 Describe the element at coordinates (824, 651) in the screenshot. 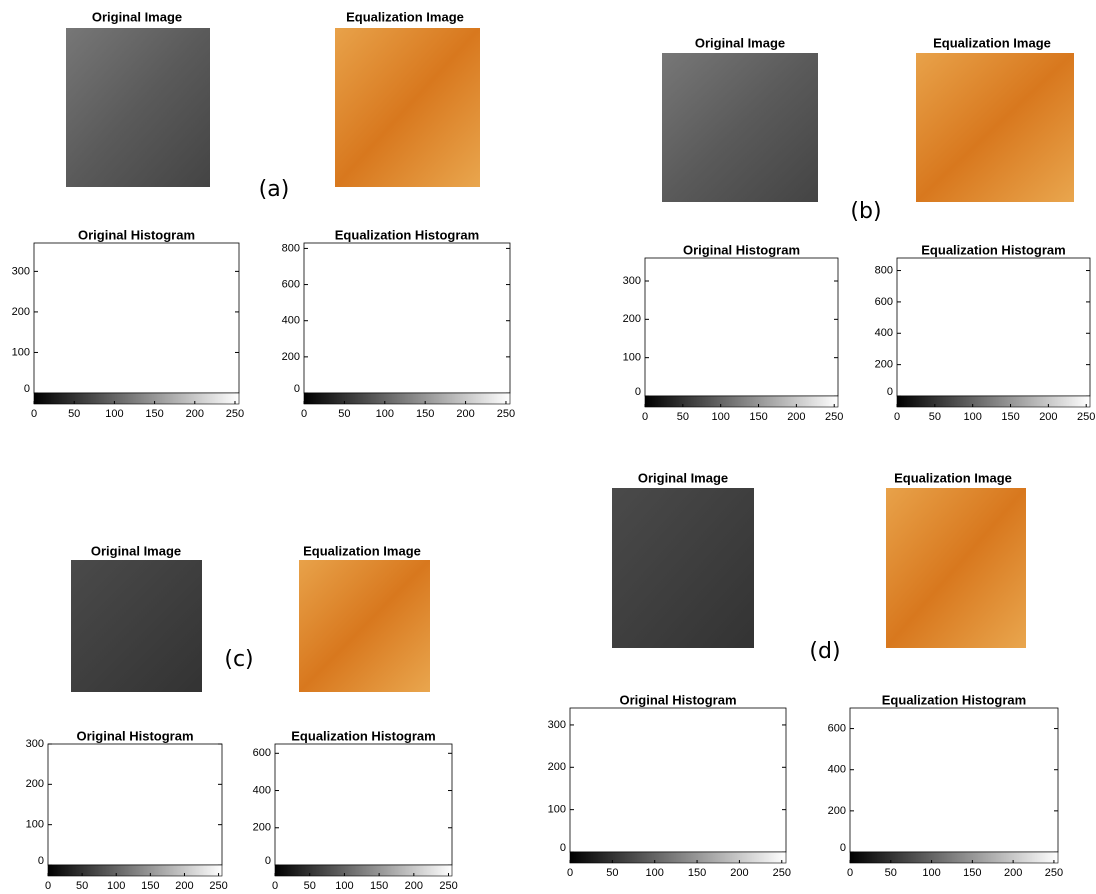

I see `panel-label: (d)` at that location.